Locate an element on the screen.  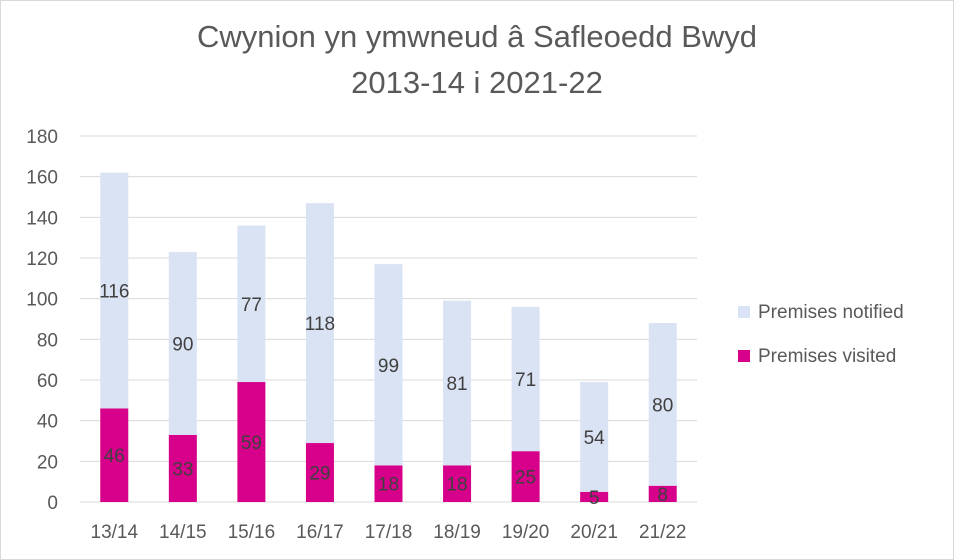
legend-label-premises-visited: Premises visited is located at coordinates (827, 356).